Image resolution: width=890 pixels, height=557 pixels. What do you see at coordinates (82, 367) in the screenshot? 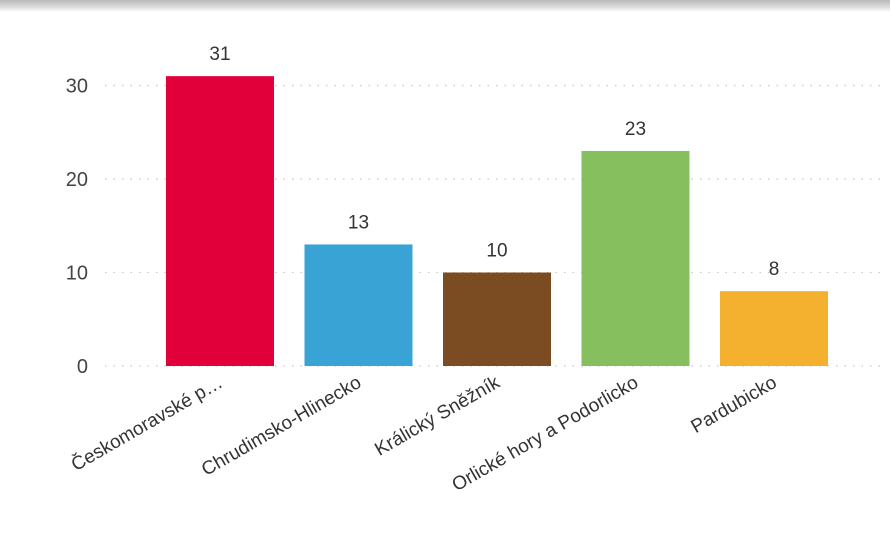
I see `y-tick-label: 0` at bounding box center [82, 367].